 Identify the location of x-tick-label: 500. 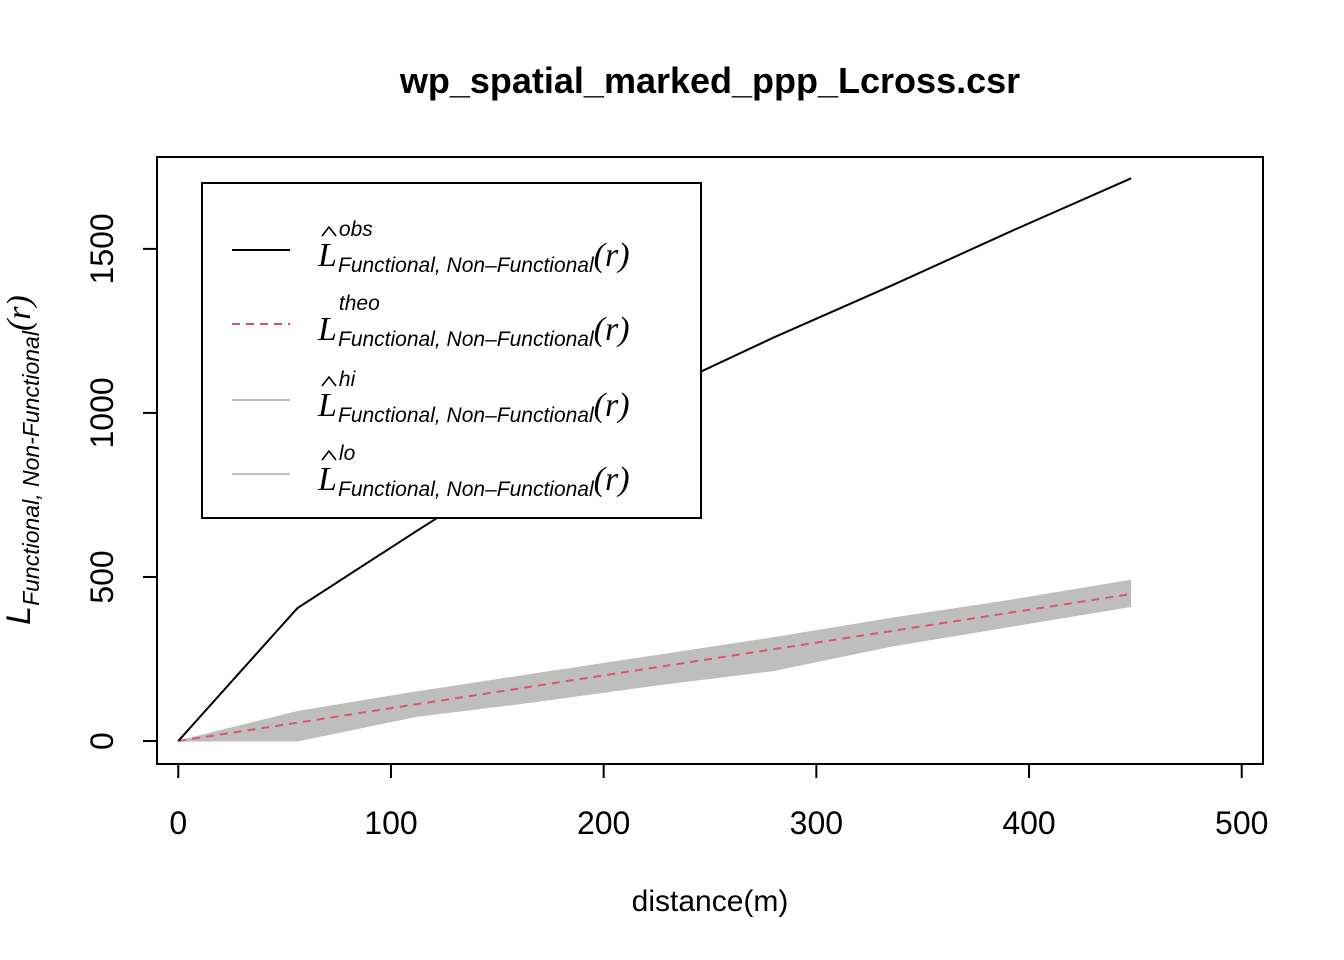
(1241, 823).